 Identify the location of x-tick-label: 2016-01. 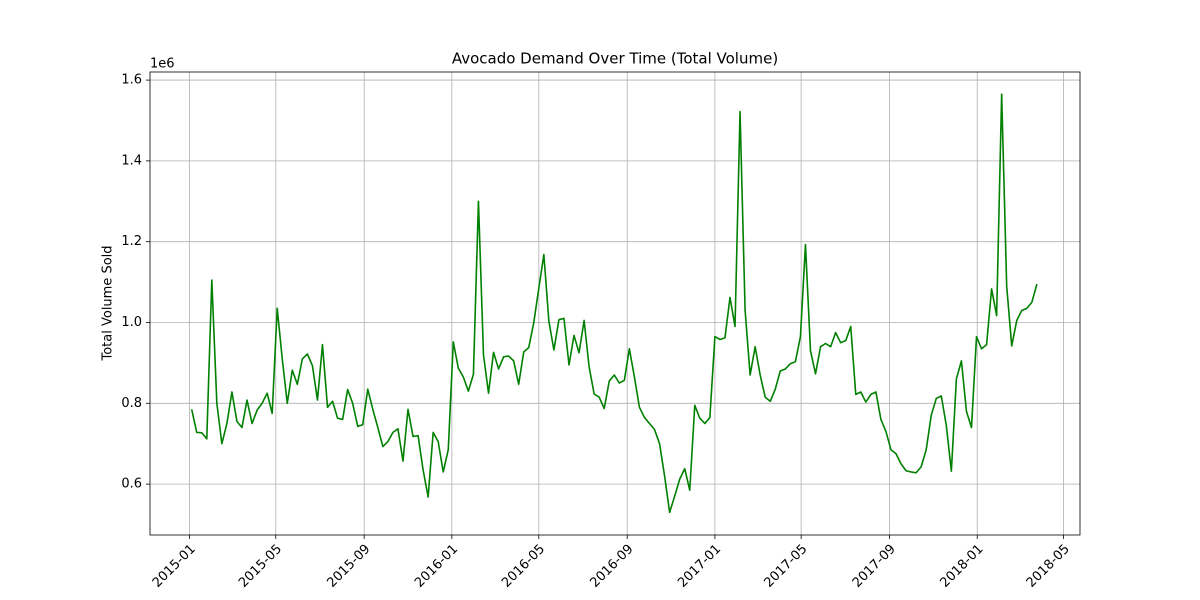
(436, 566).